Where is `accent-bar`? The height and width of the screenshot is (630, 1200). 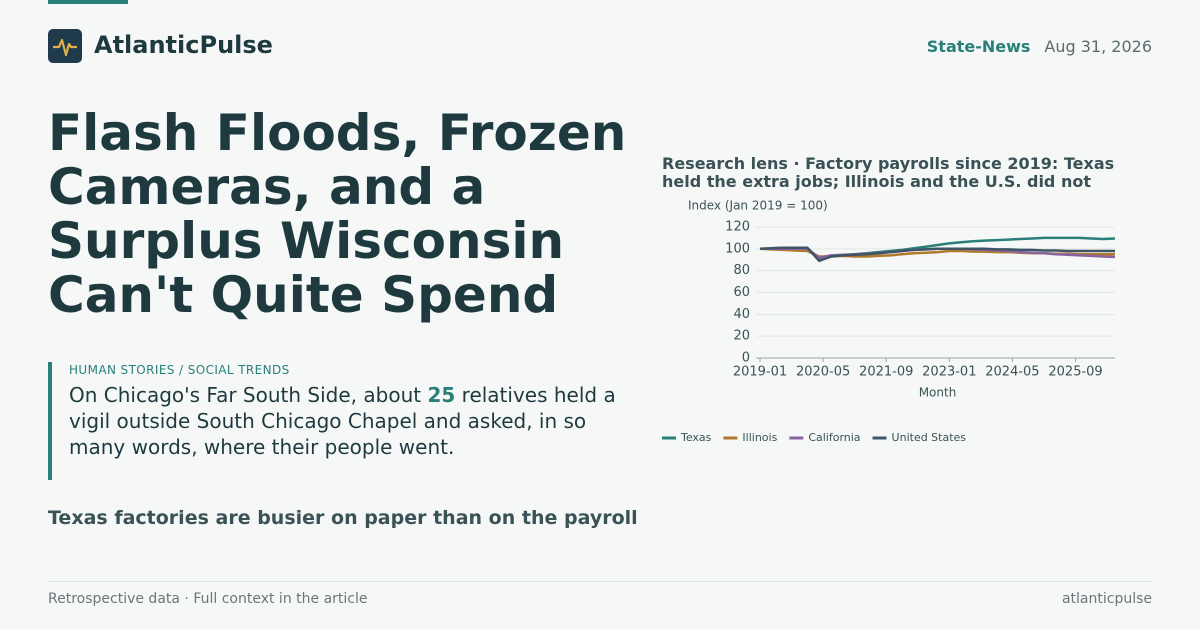
accent-bar is located at coordinates (88, 2).